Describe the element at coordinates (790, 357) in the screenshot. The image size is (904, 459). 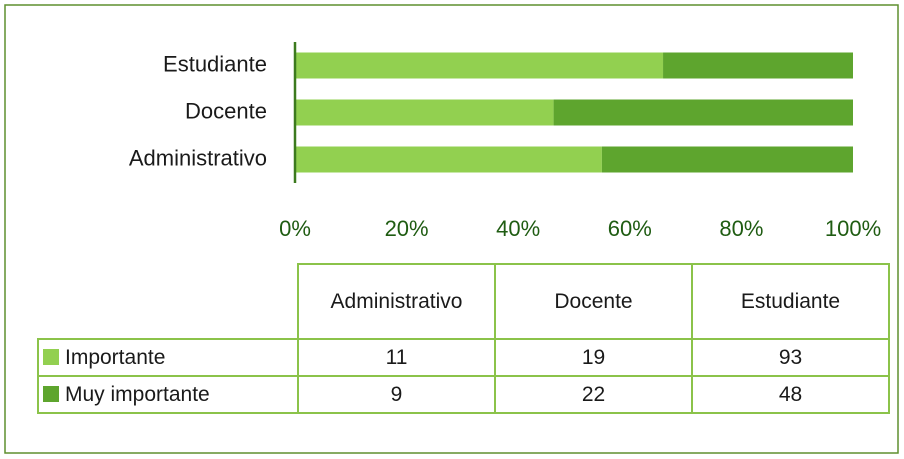
I see `table-cell: 93` at that location.